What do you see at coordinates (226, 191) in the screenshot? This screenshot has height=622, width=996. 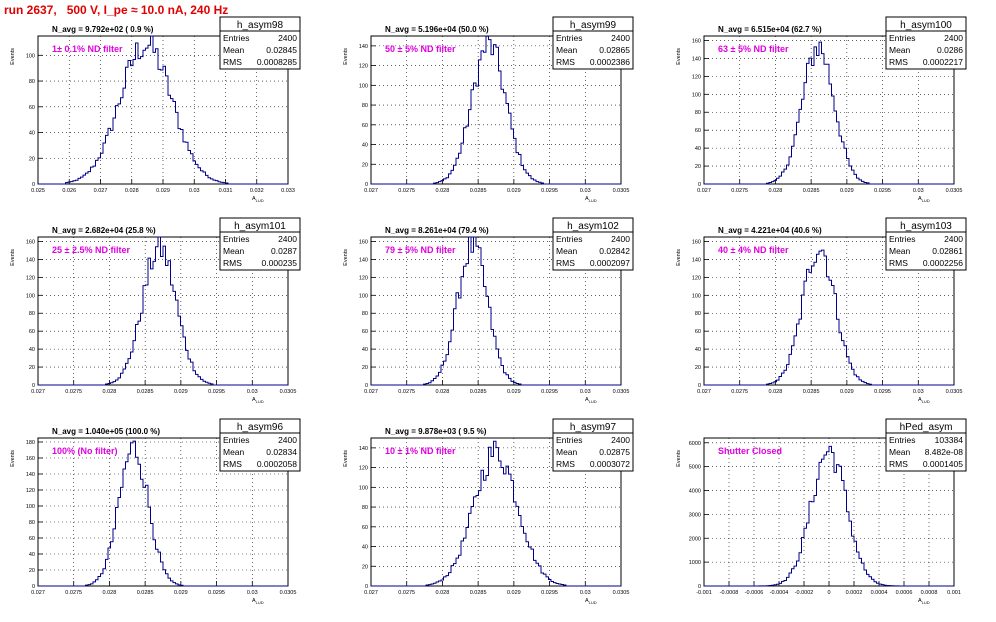 I see `x-tick-label: 0.031` at bounding box center [226, 191].